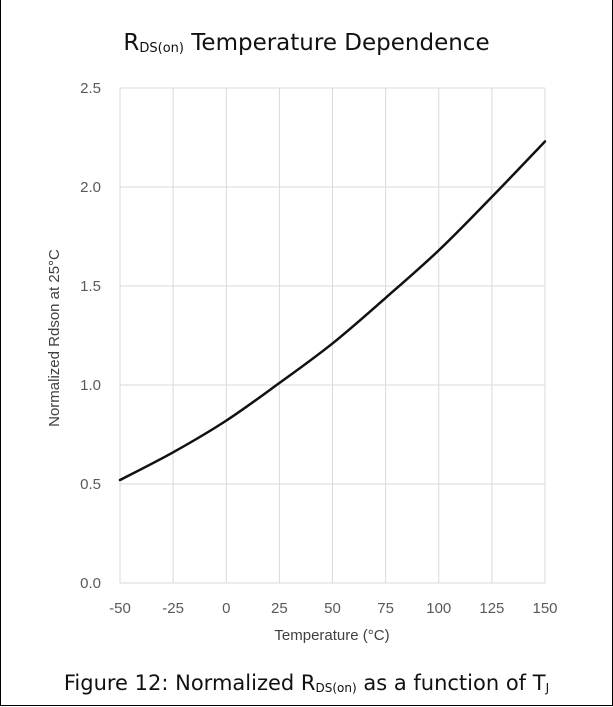  Describe the element at coordinates (547, 688) in the screenshot. I see `caption-sub-j: J` at that location.